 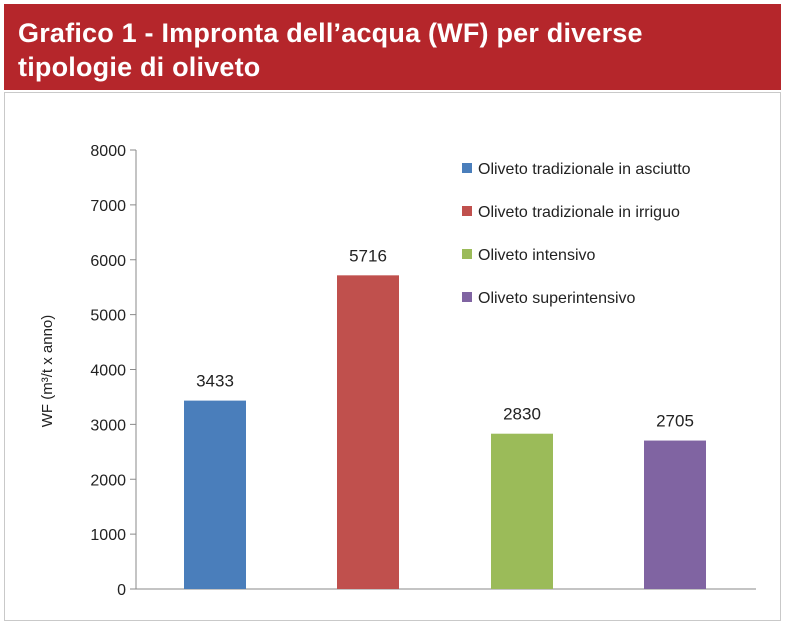 I want to click on bar-value-label: 2705, so click(x=675, y=421).